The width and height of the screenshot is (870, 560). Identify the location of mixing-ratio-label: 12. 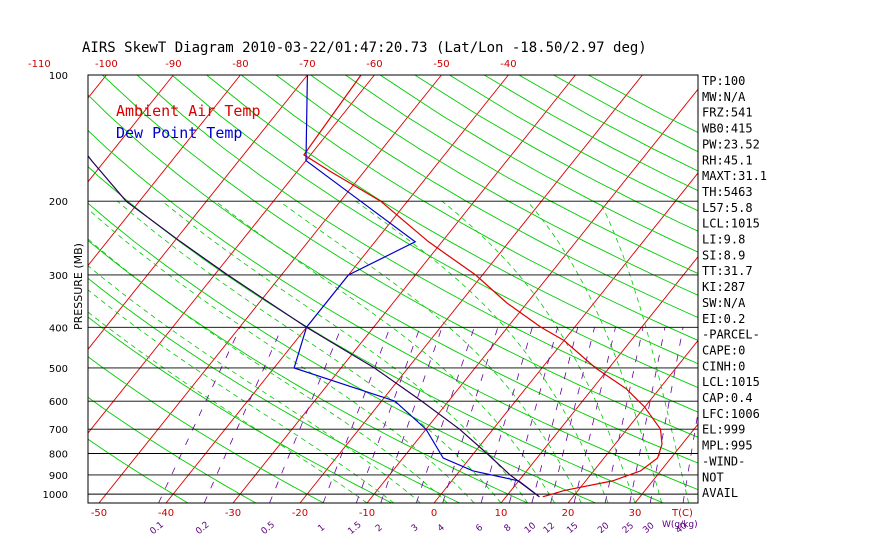
(549, 528).